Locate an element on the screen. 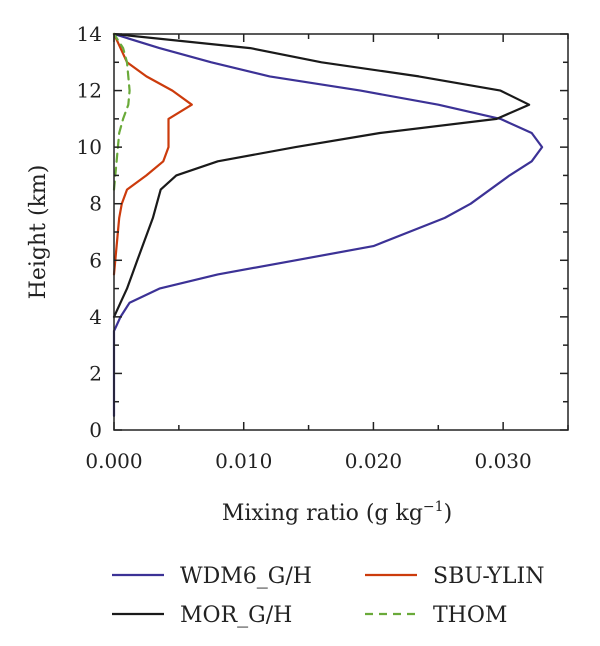 This screenshot has width=600, height=646. x-axis-title: Mixing ratio (g kg−1) is located at coordinates (337, 512).